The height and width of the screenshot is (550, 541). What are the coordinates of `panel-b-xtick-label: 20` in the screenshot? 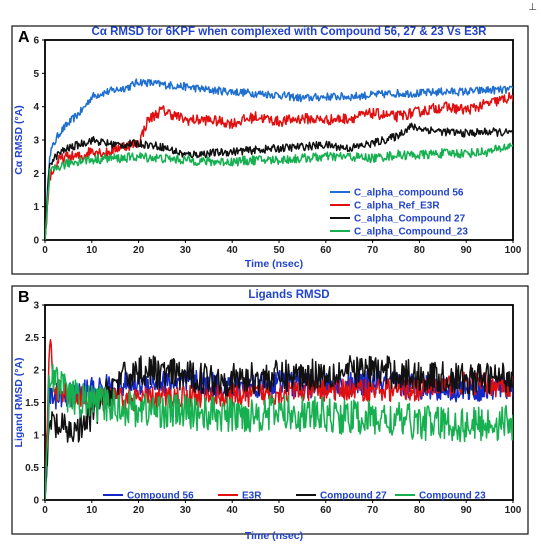 It's located at (139, 510).